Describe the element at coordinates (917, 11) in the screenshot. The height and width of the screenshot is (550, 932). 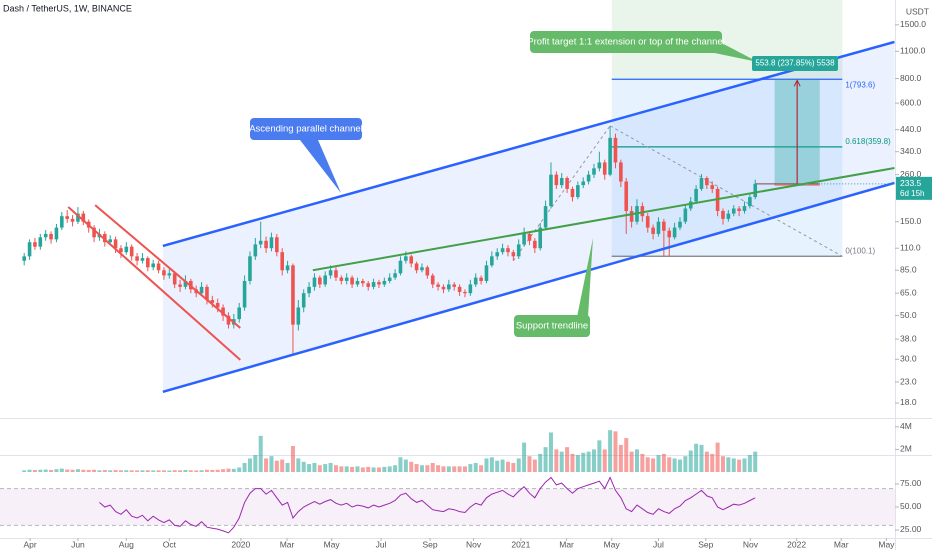
I see `currency-label: USDT` at that location.